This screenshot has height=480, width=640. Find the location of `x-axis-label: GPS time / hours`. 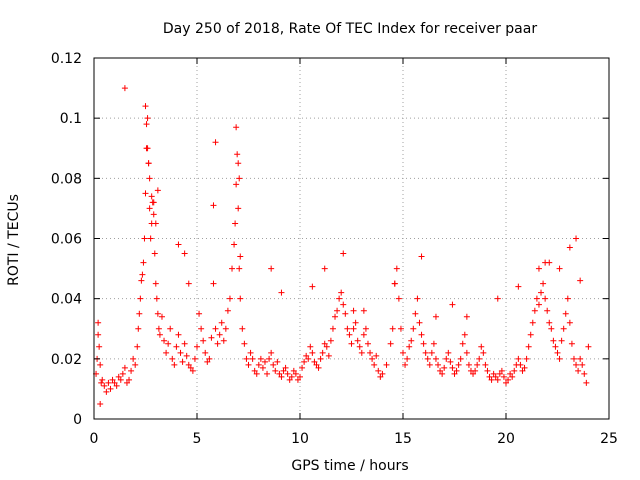

x-axis-label: GPS time / hours is located at coordinates (349, 466).